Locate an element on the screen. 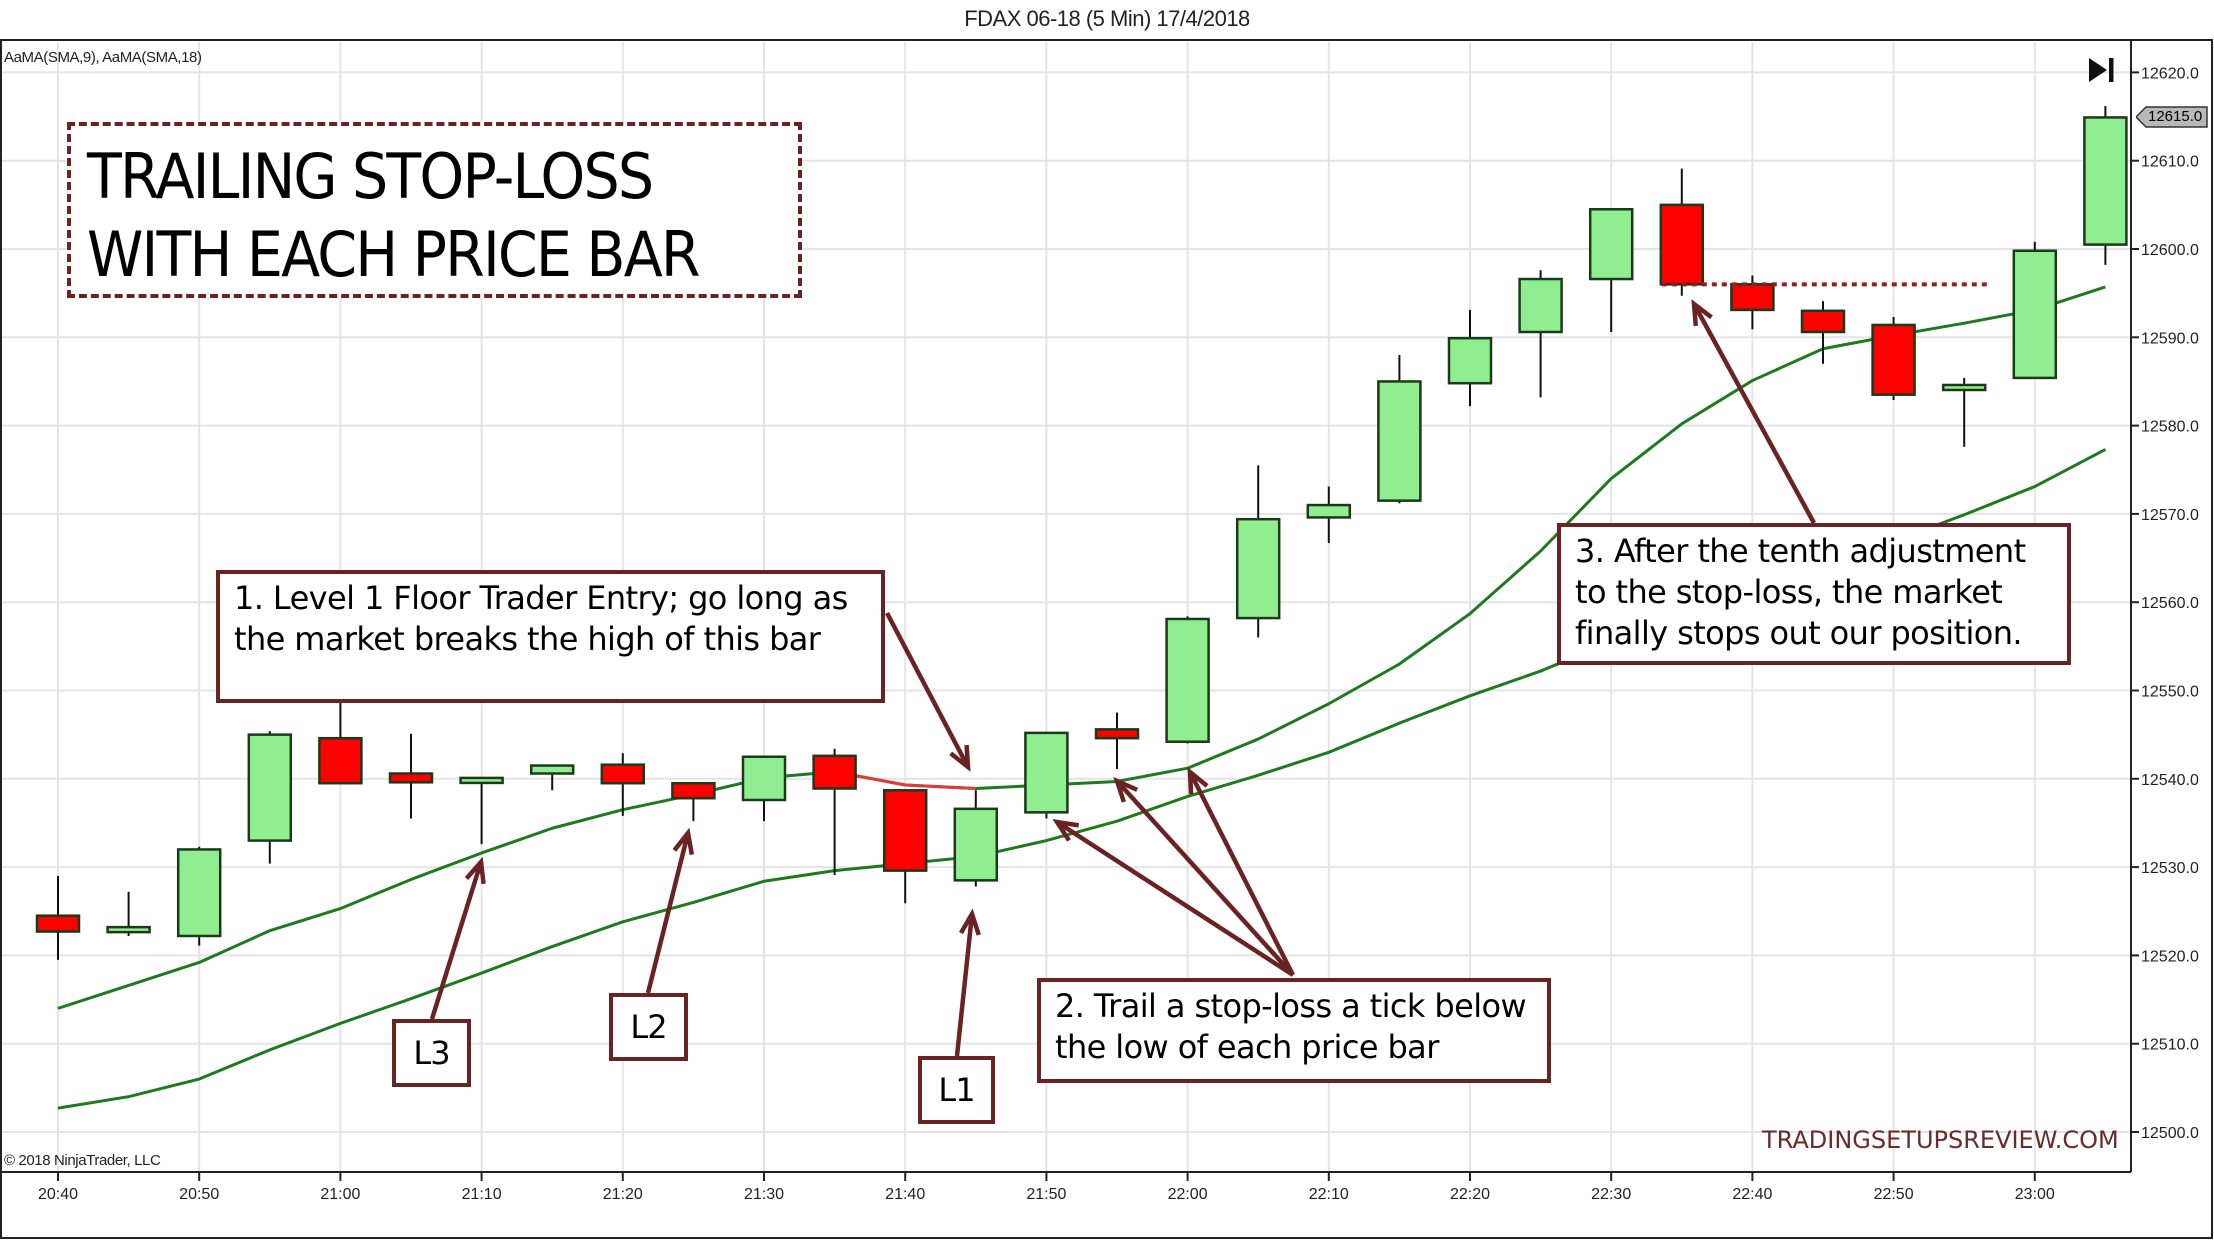 This screenshot has height=1240, width=2214. note-trail-line-2: the low of each price bar is located at coordinates (1247, 1047).